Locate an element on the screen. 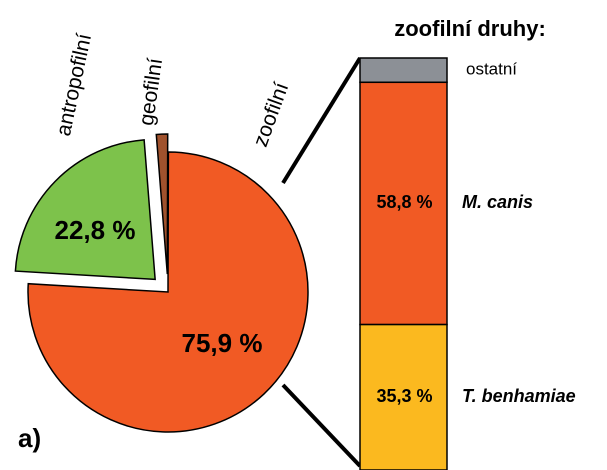 The height and width of the screenshot is (470, 607). panel-label: a) is located at coordinates (29, 438).